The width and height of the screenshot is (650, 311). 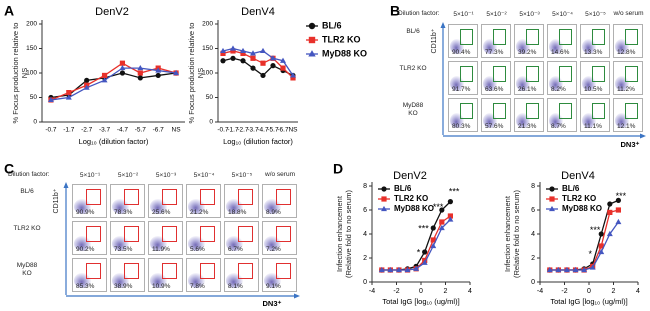 What do you see at coordinates (419, 13) in the screenshot?
I see `dilution-label: Dilution factor:` at bounding box center [419, 13].